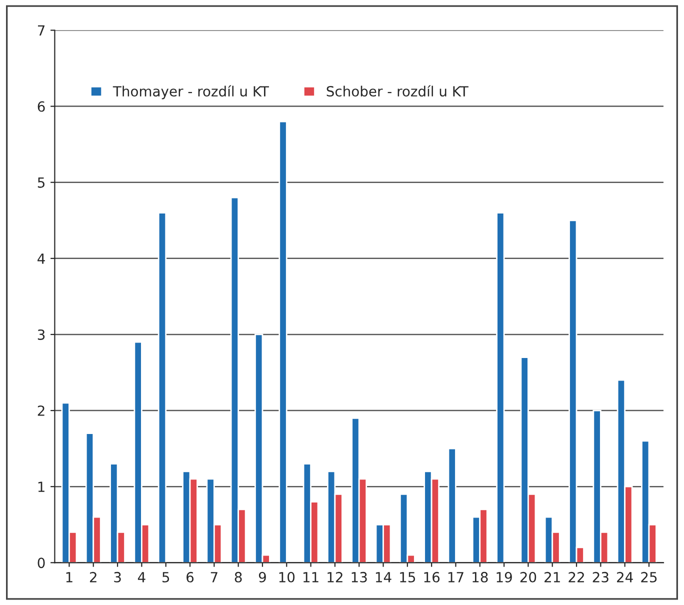 The height and width of the screenshot is (605, 684). Describe the element at coordinates (359, 577) in the screenshot. I see `x-tick-label: 13` at that location.